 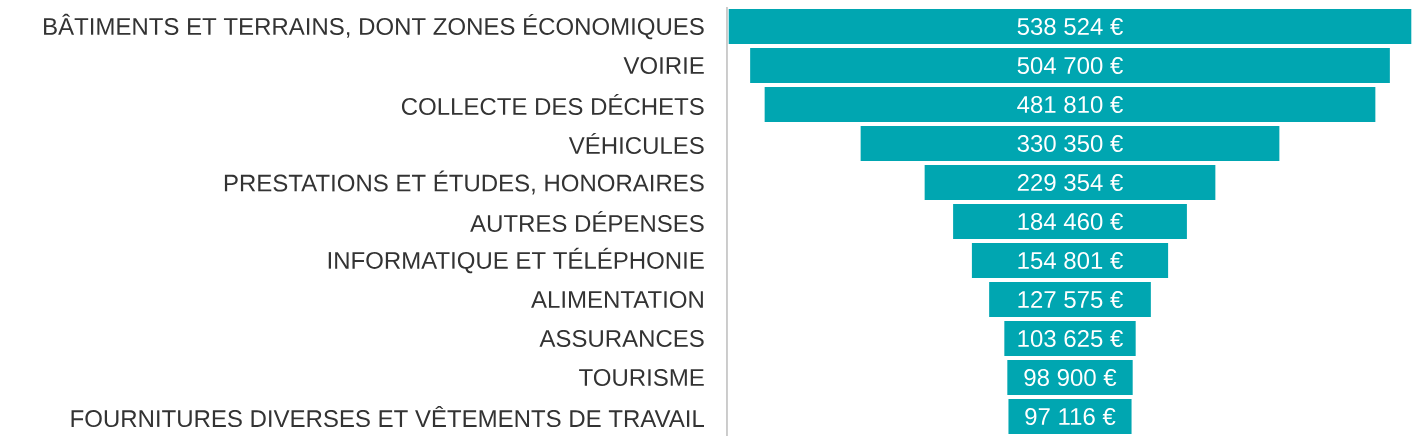 What do you see at coordinates (636, 143) in the screenshot?
I see `category-label: VÉHICULES` at bounding box center [636, 143].